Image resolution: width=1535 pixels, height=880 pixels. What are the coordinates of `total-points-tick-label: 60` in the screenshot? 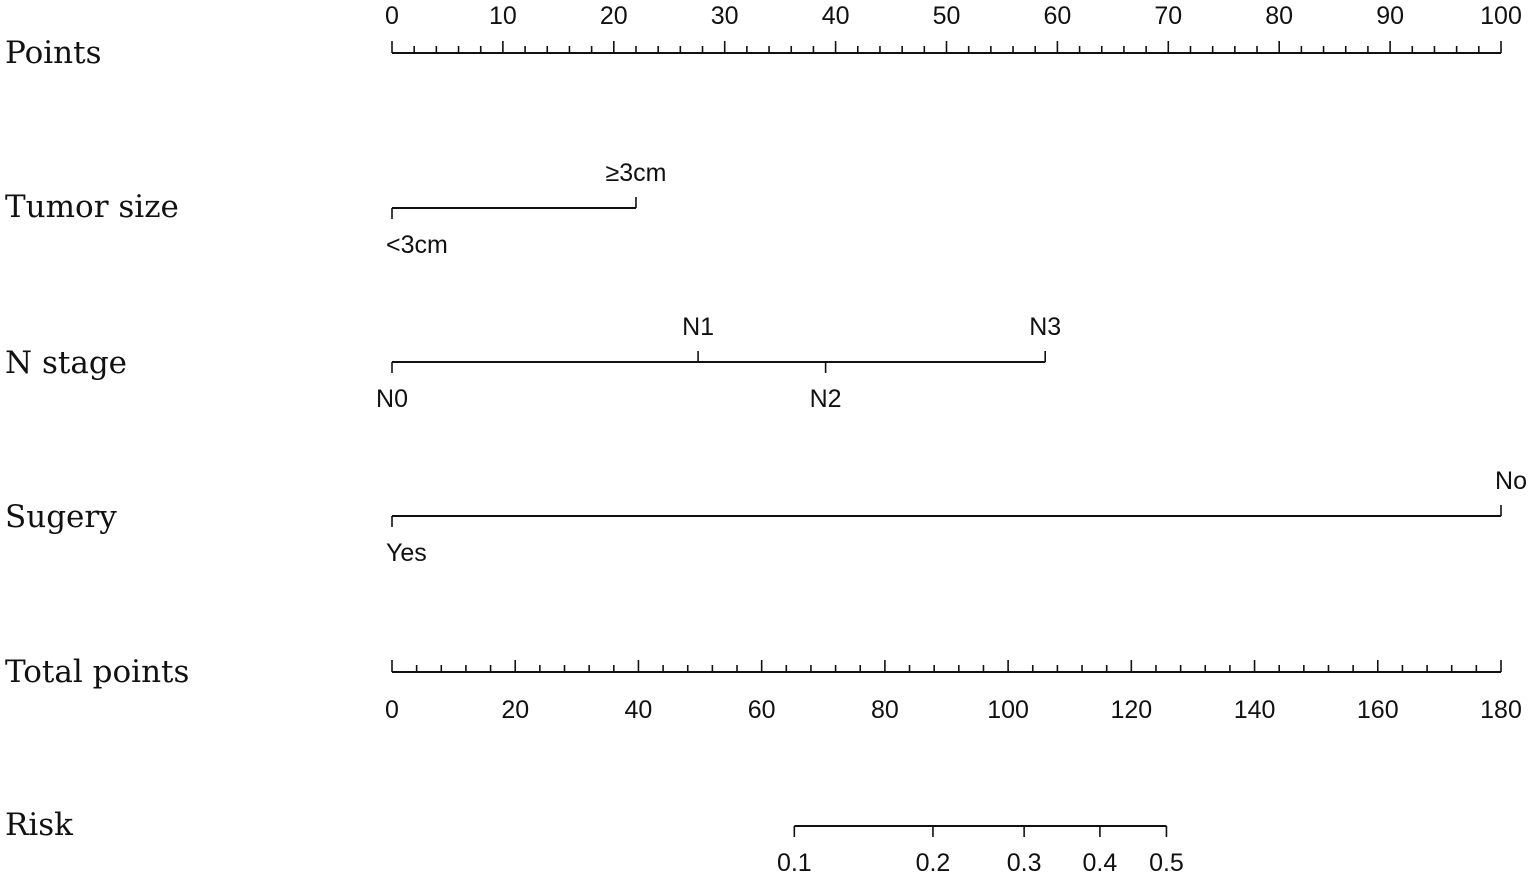 It's located at (762, 710).